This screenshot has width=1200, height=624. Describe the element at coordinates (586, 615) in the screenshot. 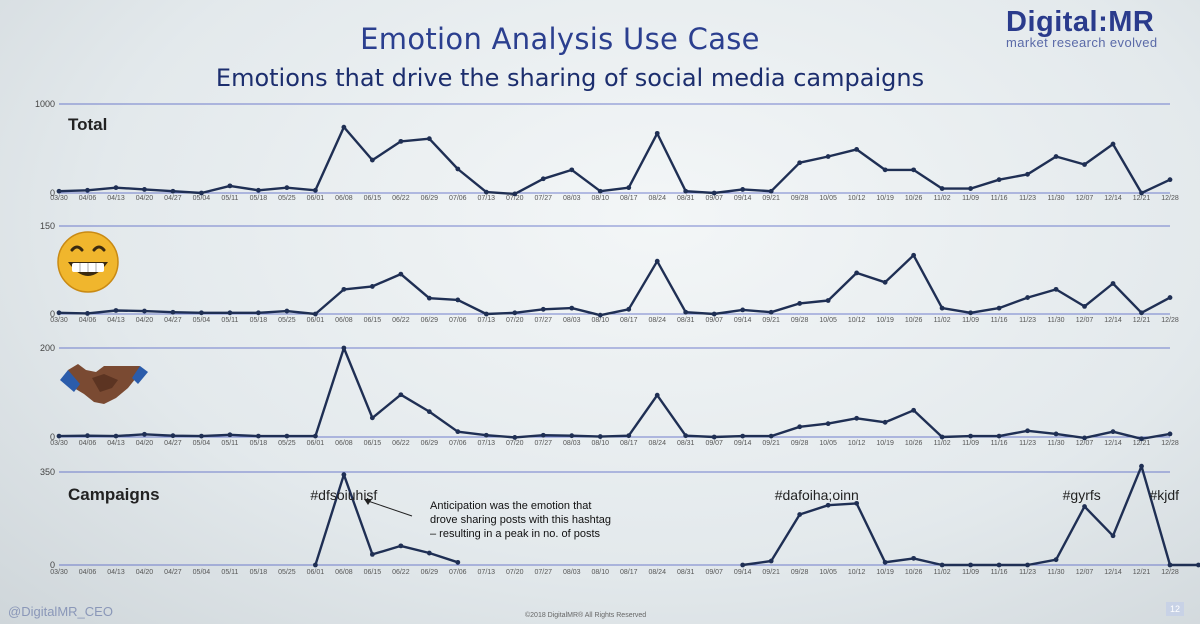

I see `copyright-notice: ©2018 DigitalMR® All Rights Reserved` at that location.